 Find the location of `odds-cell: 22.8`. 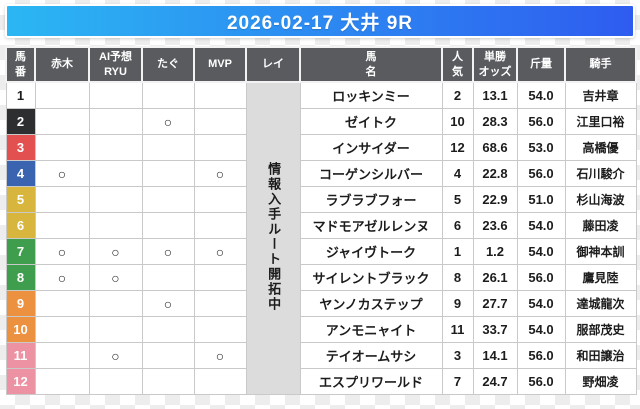

odds-cell: 22.8 is located at coordinates (495, 173).